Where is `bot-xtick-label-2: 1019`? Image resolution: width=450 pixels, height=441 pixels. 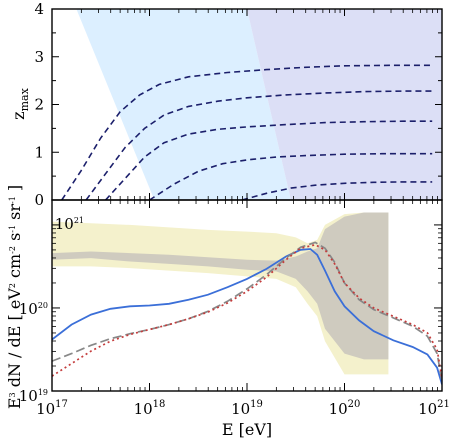
bot-xtick-label-2: 1019 is located at coordinates (247, 408).